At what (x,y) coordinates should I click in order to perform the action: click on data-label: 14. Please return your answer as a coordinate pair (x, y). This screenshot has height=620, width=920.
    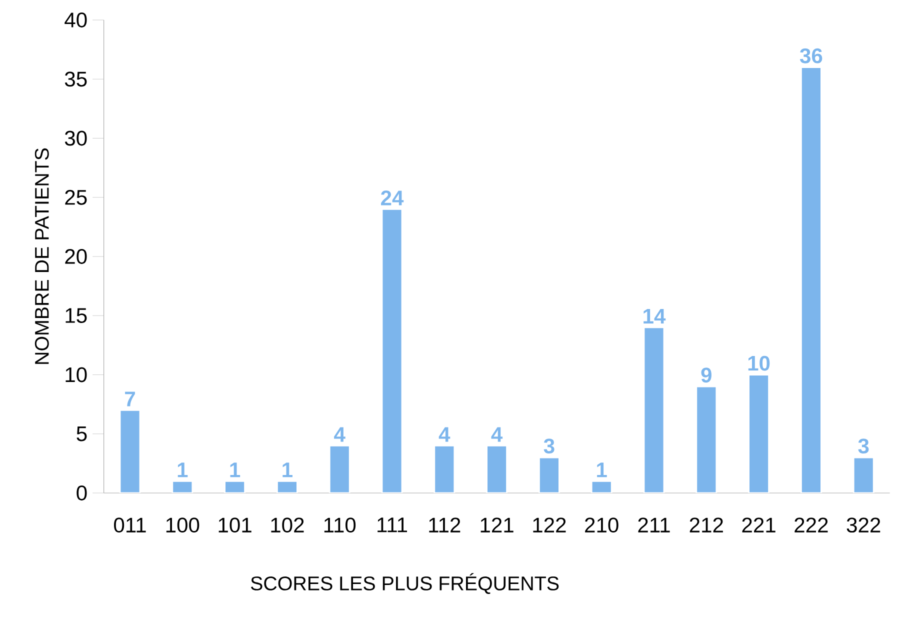
    Looking at the image, I should click on (655, 316).